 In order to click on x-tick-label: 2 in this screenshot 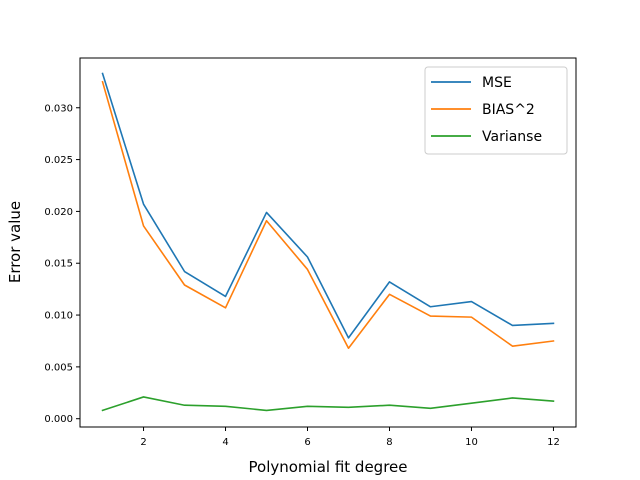, I will do `click(143, 442)`.